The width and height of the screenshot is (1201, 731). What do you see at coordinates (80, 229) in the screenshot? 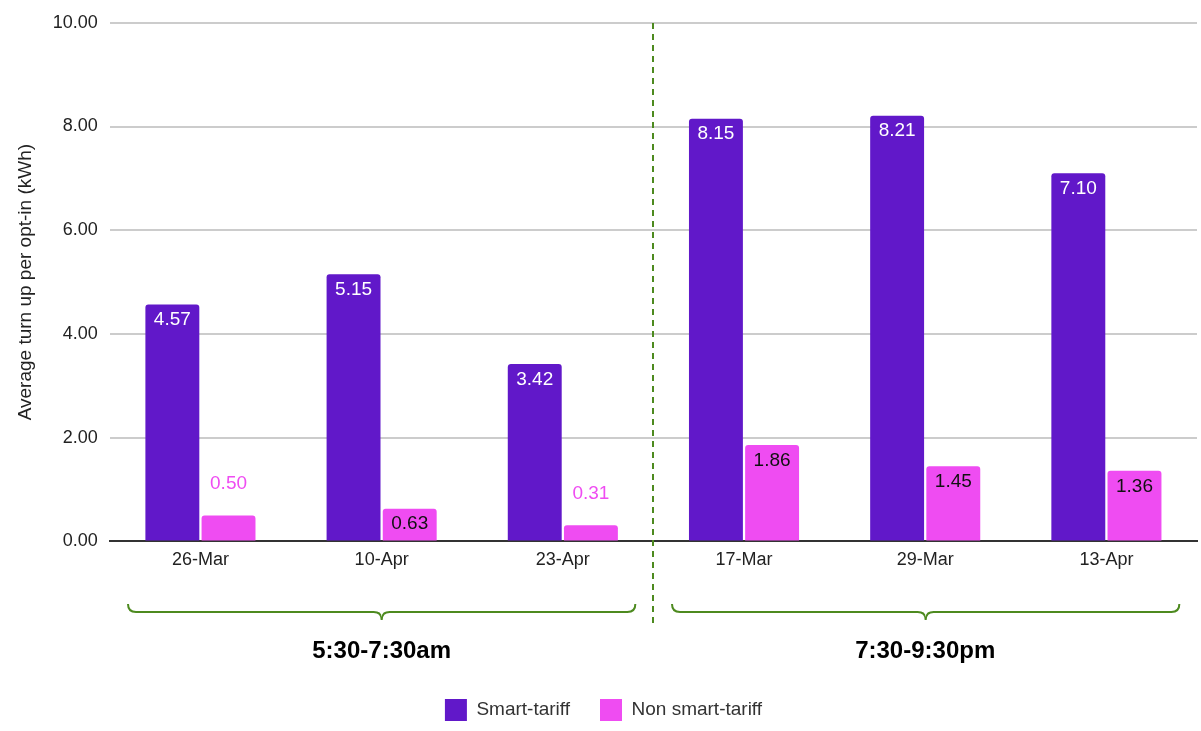
I see `y-tick-label: 6.00` at bounding box center [80, 229].